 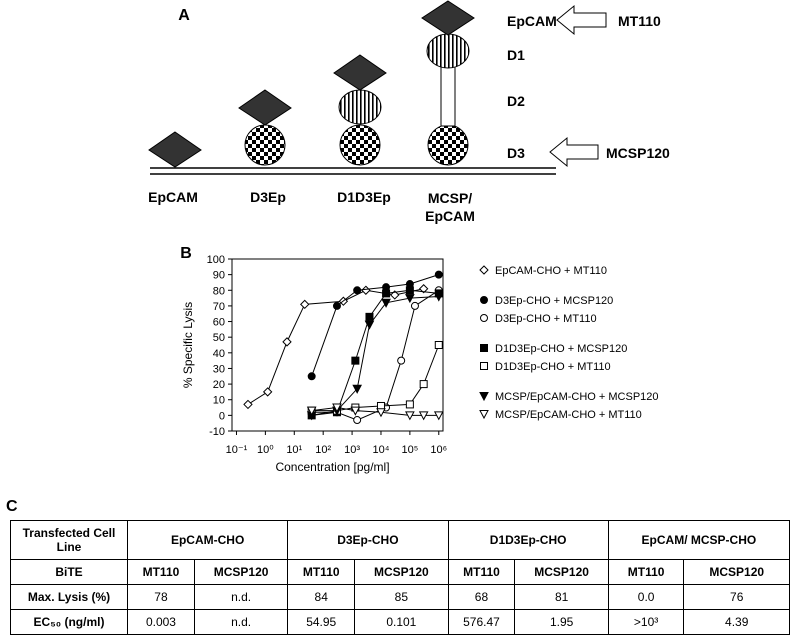 I want to click on y-axis-label: % Specific Lysis, so click(x=188, y=345).